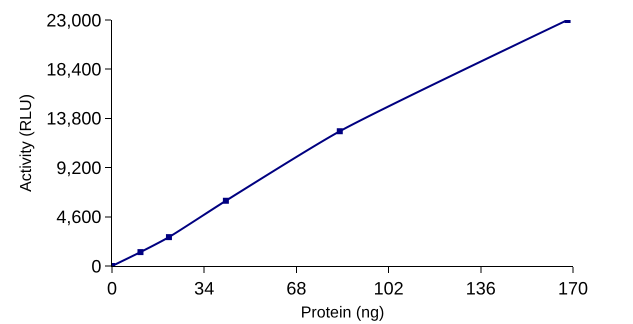 The image size is (633, 324). What do you see at coordinates (74, 70) in the screenshot?
I see `y-tick-label: 18,400` at bounding box center [74, 70].